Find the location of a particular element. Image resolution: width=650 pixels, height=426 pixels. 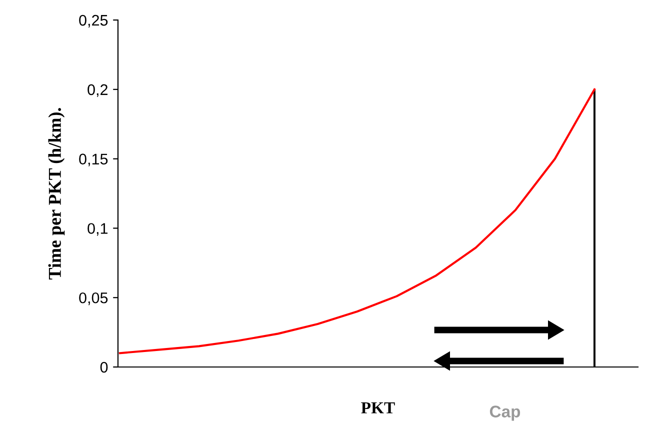

y-tick-label: 0,05 is located at coordinates (93, 299).